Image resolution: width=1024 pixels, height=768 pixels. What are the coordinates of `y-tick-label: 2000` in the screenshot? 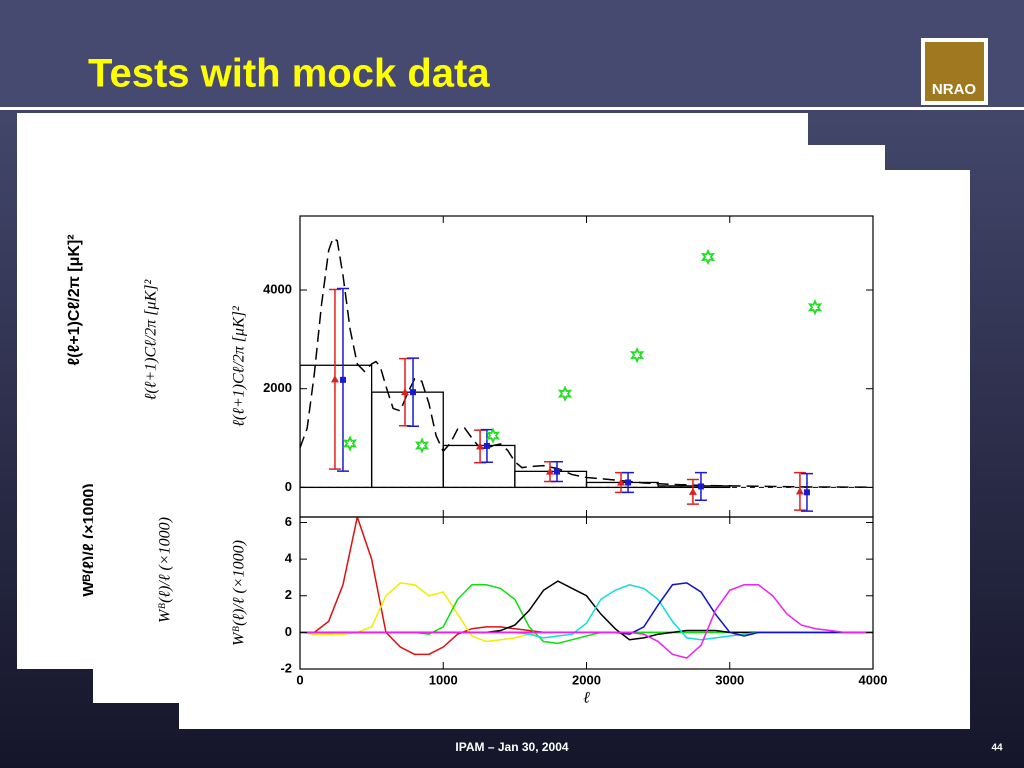 It's located at (277, 387).